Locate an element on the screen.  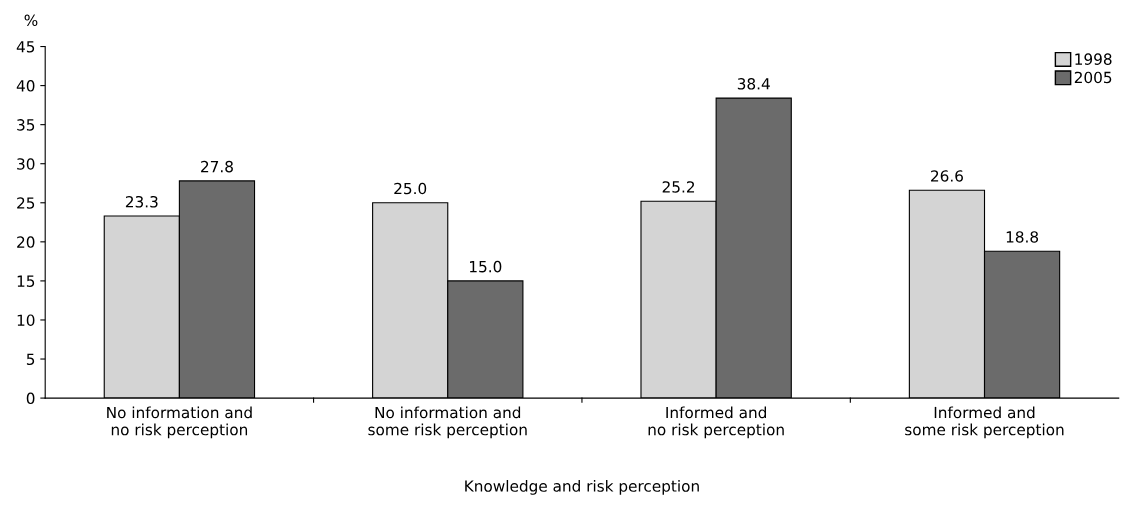
y-tick-label: 35 is located at coordinates (26, 125).